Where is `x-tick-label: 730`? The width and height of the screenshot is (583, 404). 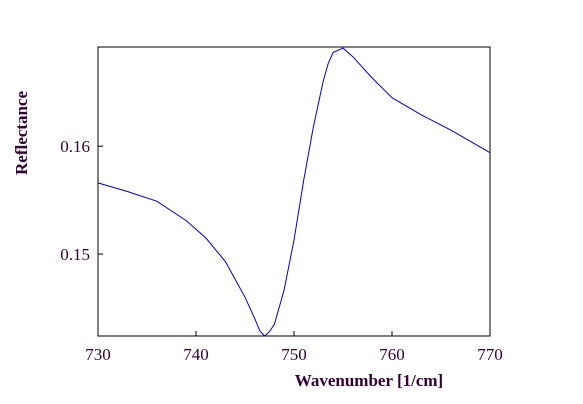 x-tick-label: 730 is located at coordinates (98, 354).